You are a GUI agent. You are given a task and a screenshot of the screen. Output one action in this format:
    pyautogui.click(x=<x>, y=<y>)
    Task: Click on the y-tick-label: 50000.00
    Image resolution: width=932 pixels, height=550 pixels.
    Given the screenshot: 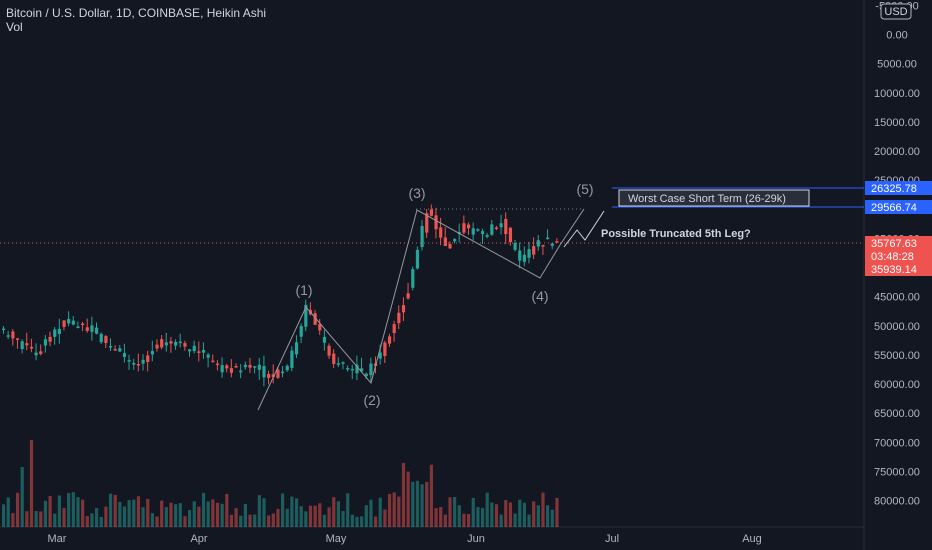 What is the action you would take?
    pyautogui.click(x=897, y=327)
    